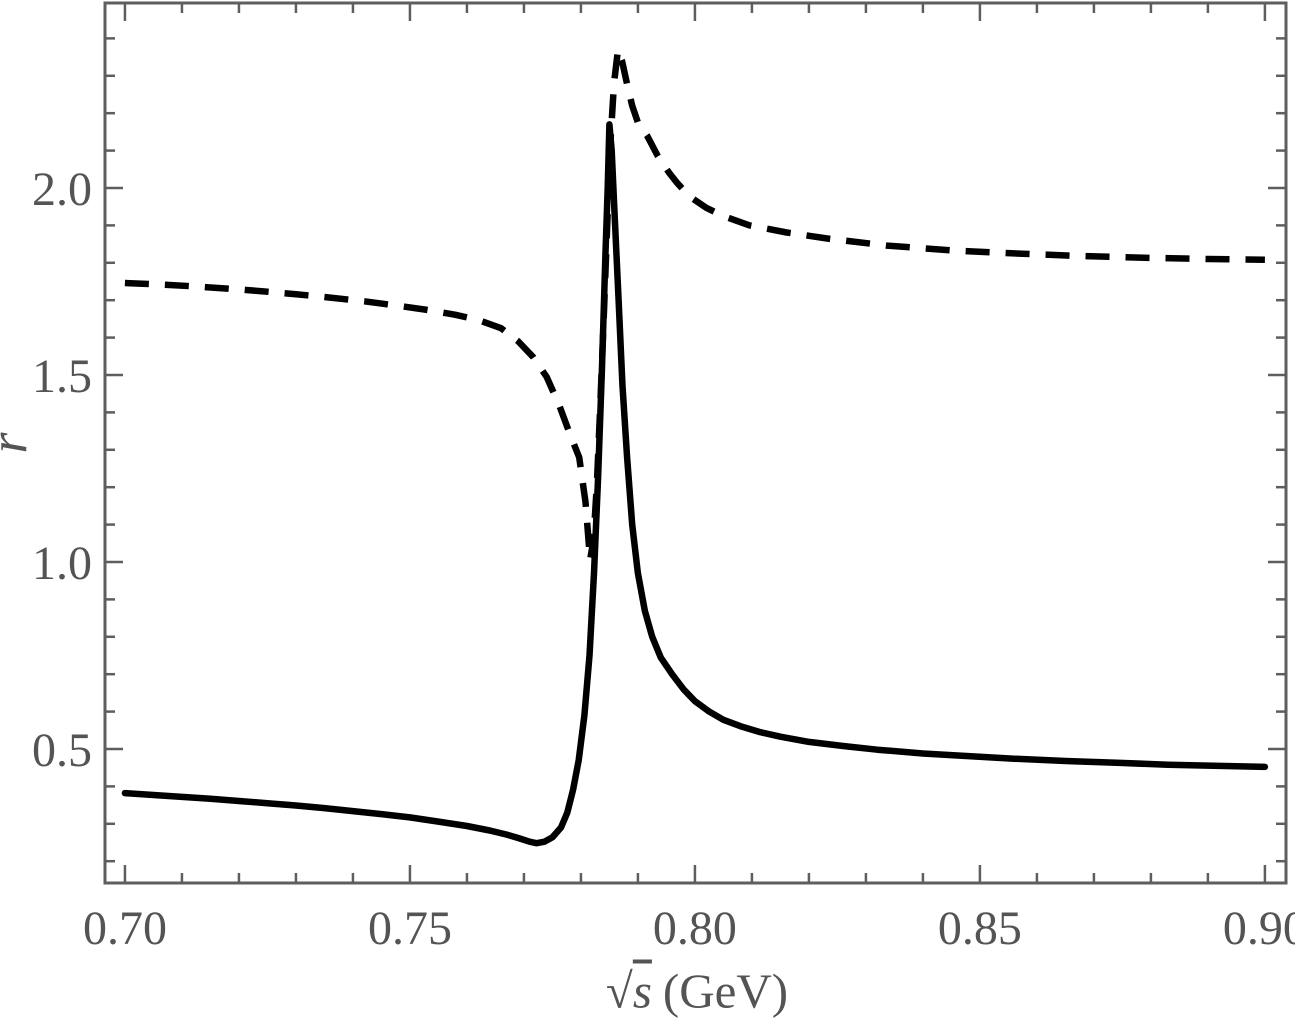  I want to click on x-tick-label: 0.75, so click(410, 928).